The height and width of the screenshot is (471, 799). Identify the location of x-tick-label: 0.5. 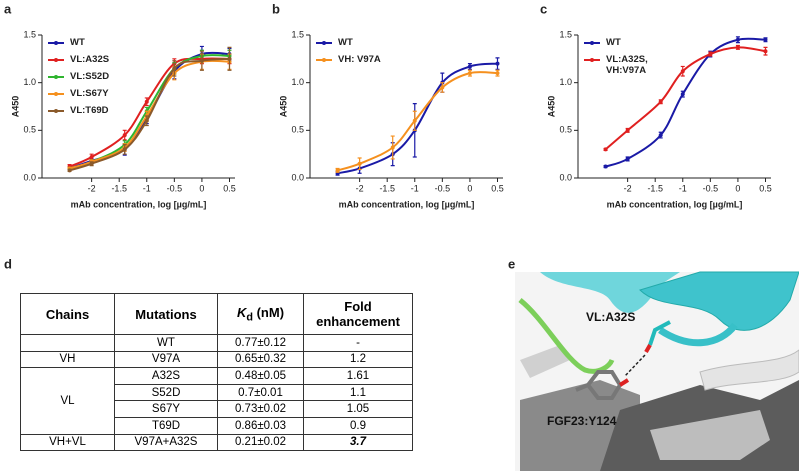
(497, 188).